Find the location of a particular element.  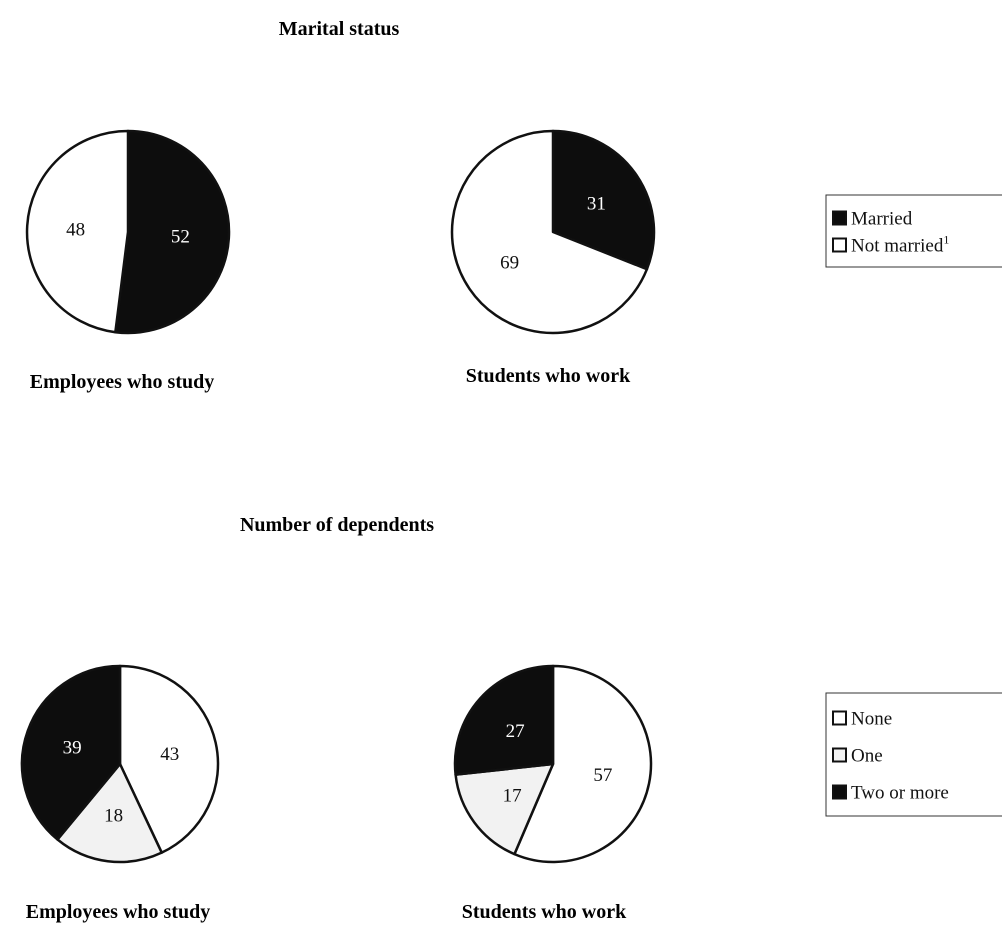

pie-students-who-work: 57 17 27 is located at coordinates (553, 764).